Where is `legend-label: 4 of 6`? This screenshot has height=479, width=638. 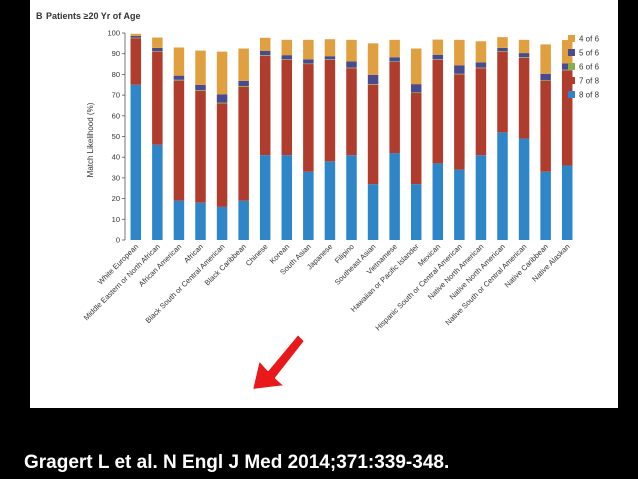
legend-label: 4 of 6 is located at coordinates (589, 39).